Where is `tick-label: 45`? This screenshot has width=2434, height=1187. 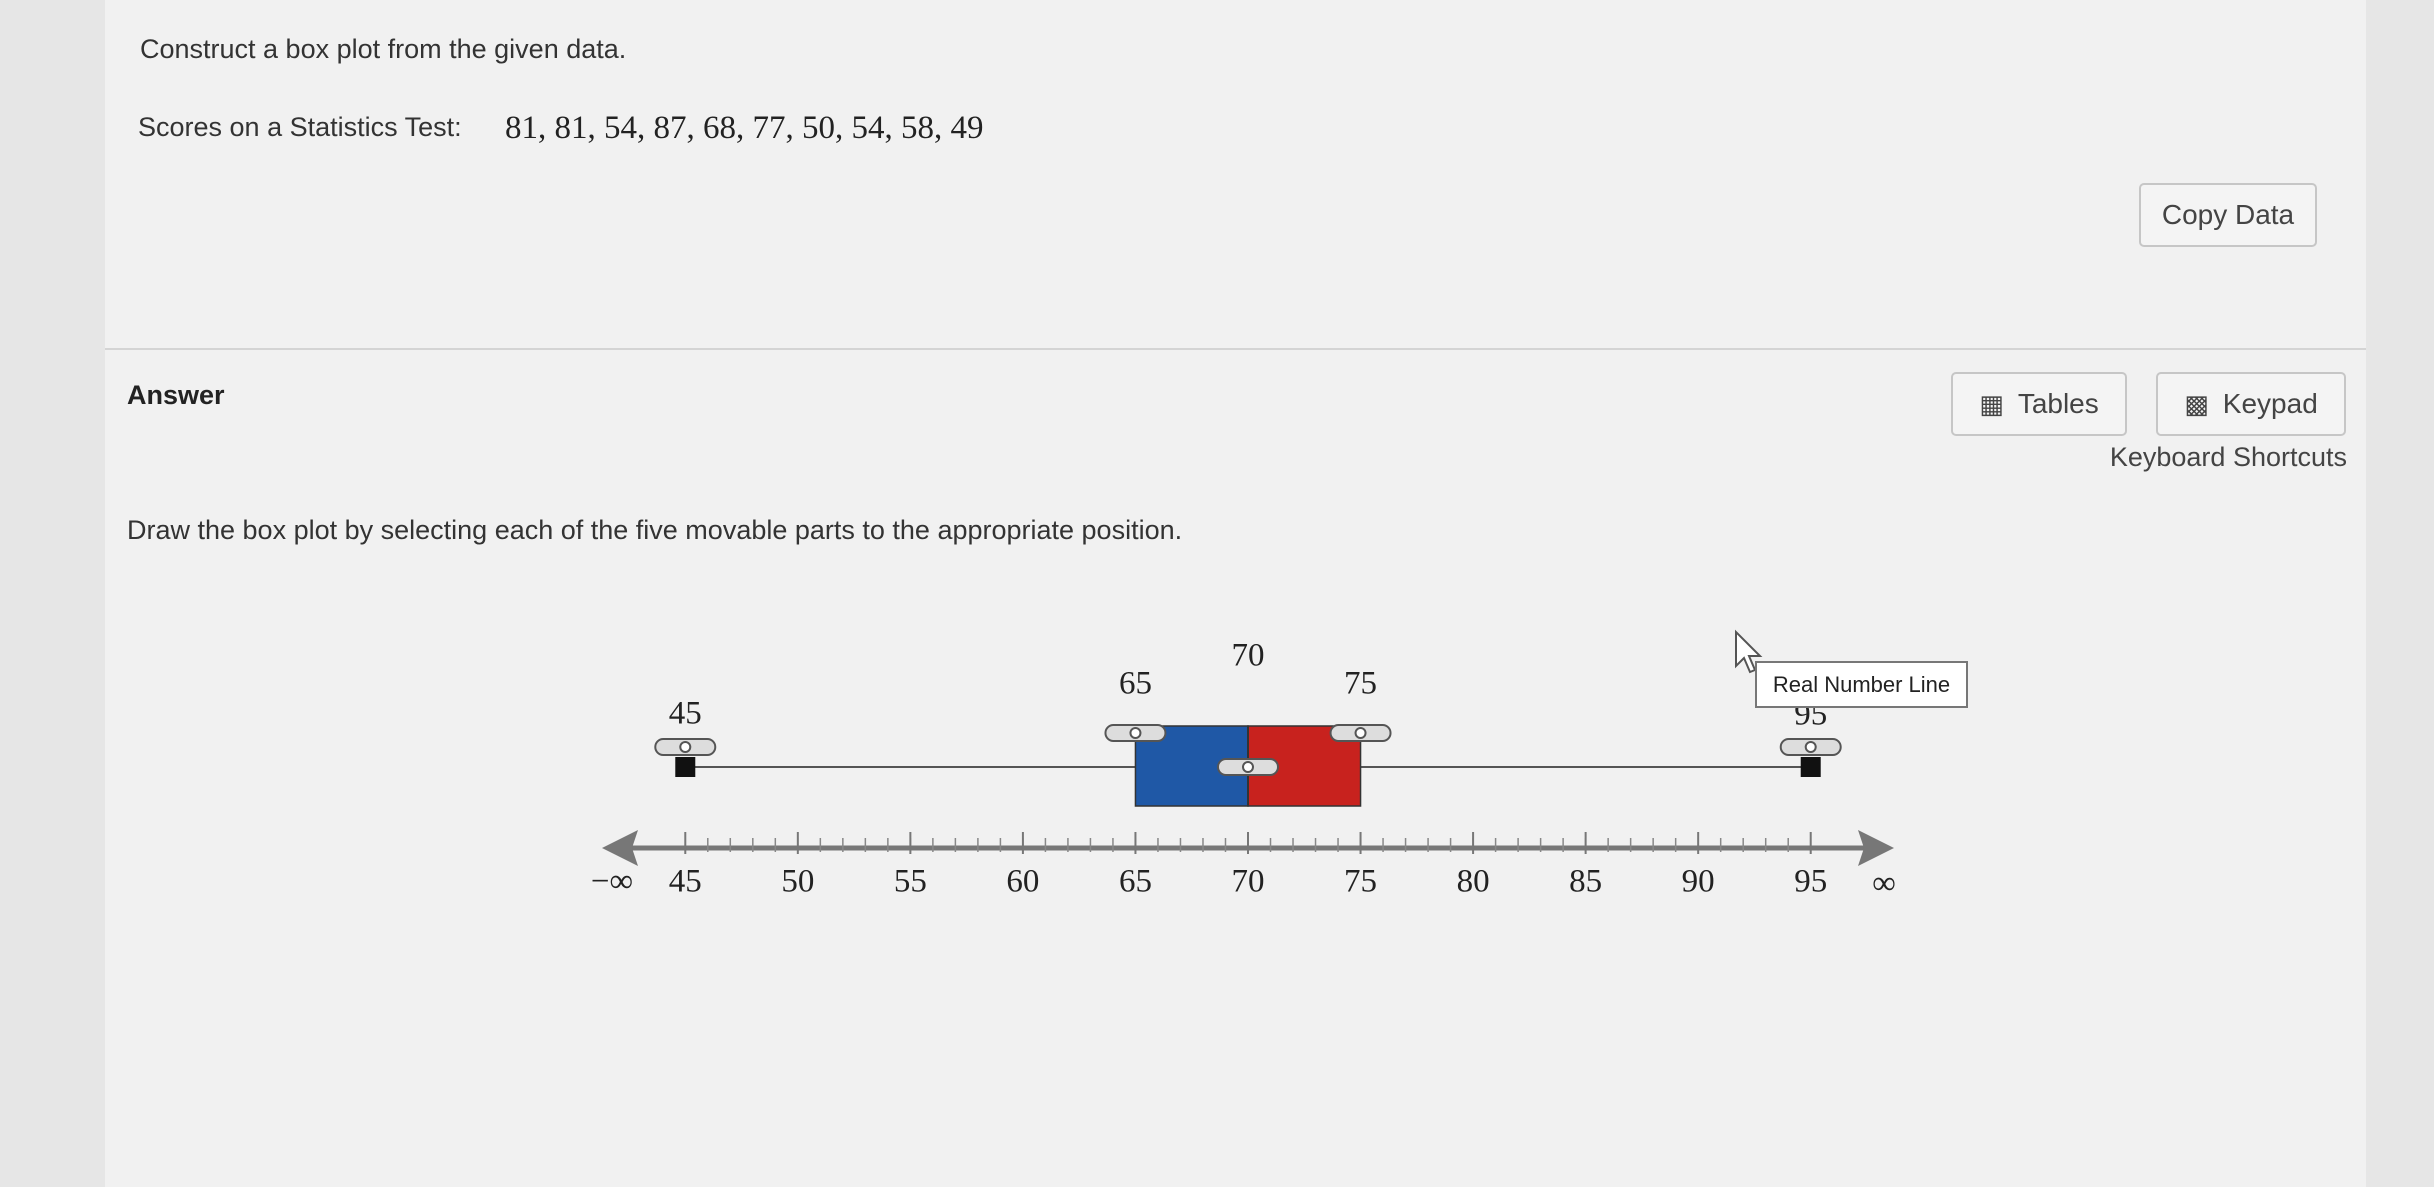
tick-label: 45 is located at coordinates (685, 882).